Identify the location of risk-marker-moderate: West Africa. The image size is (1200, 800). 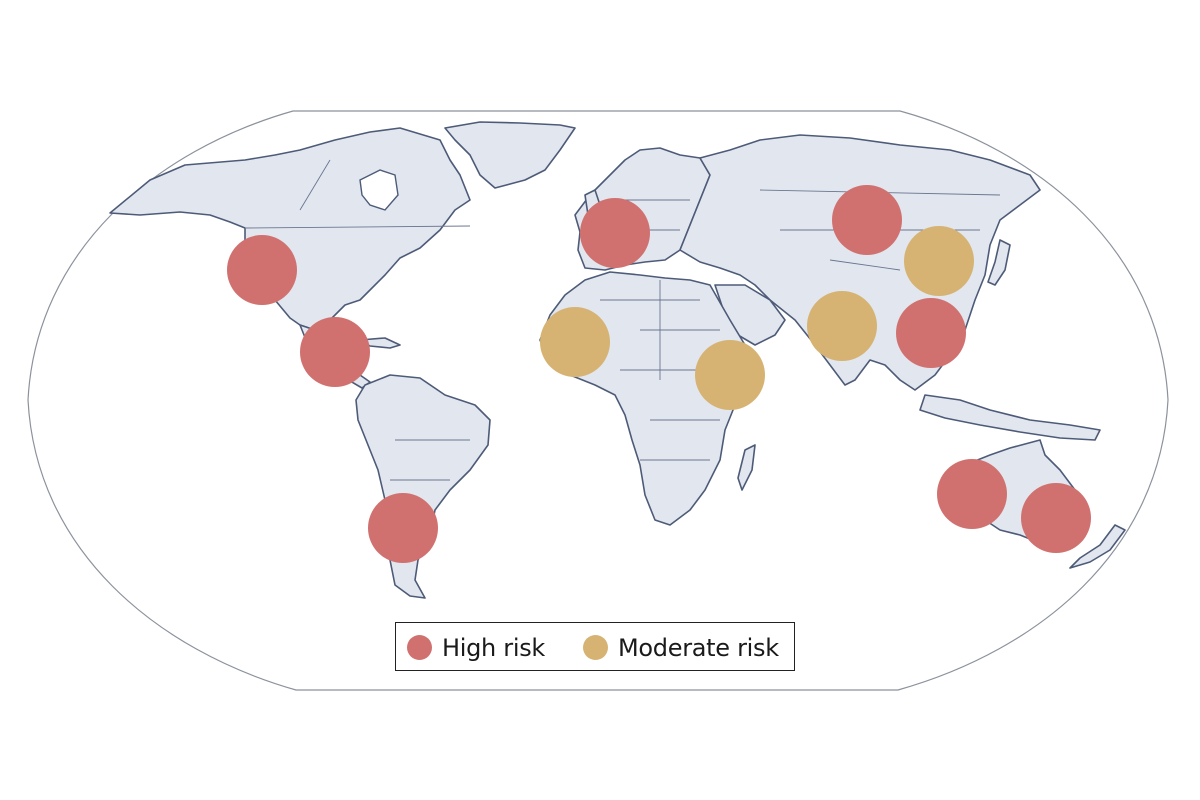
(575, 342).